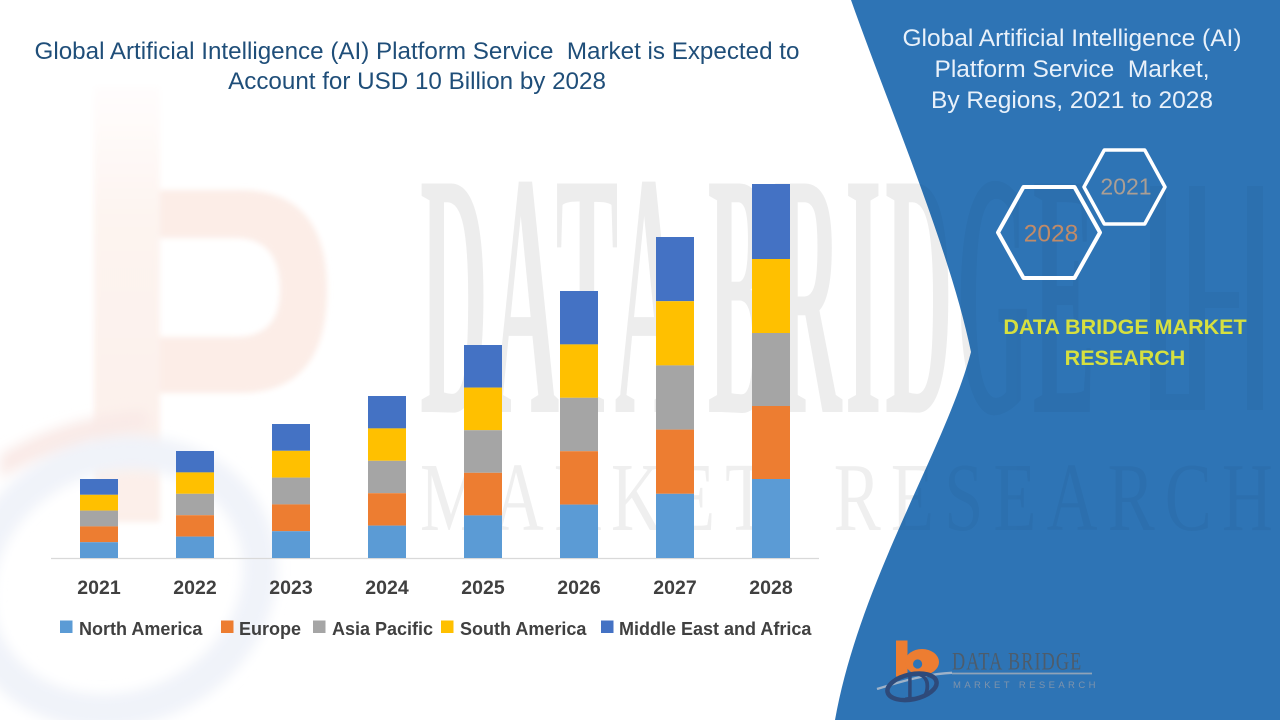  Describe the element at coordinates (483, 588) in the screenshot. I see `svg-text: 2025` at that location.